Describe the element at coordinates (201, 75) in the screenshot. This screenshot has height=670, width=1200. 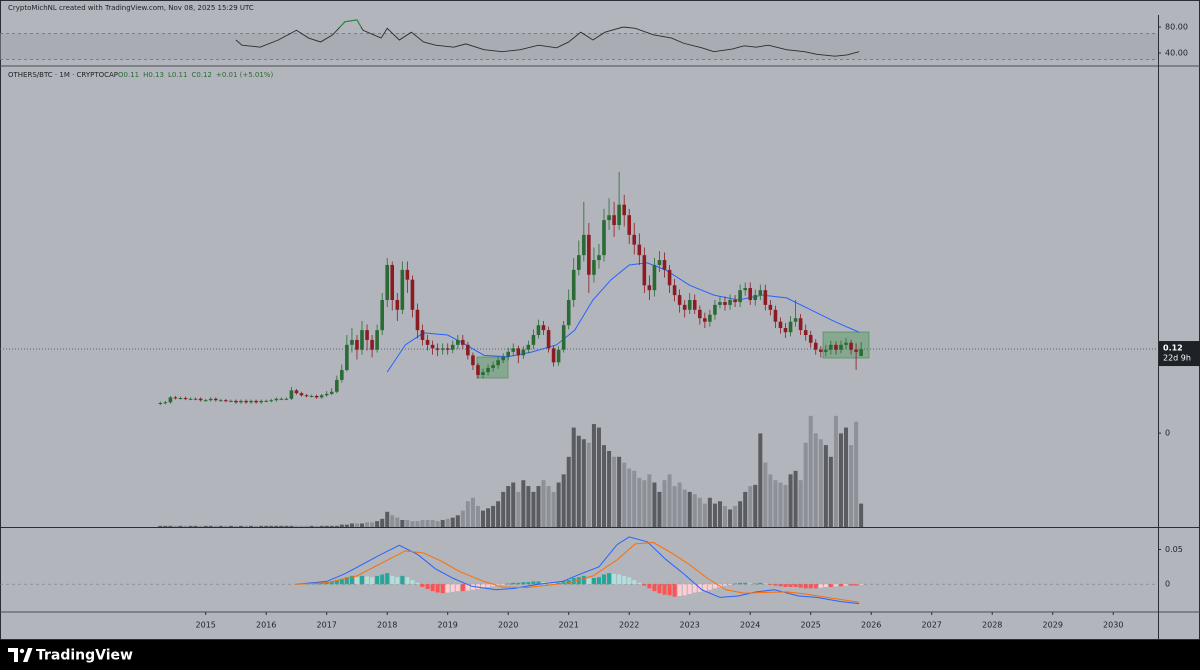
I see `legend-value: C0.12` at that location.